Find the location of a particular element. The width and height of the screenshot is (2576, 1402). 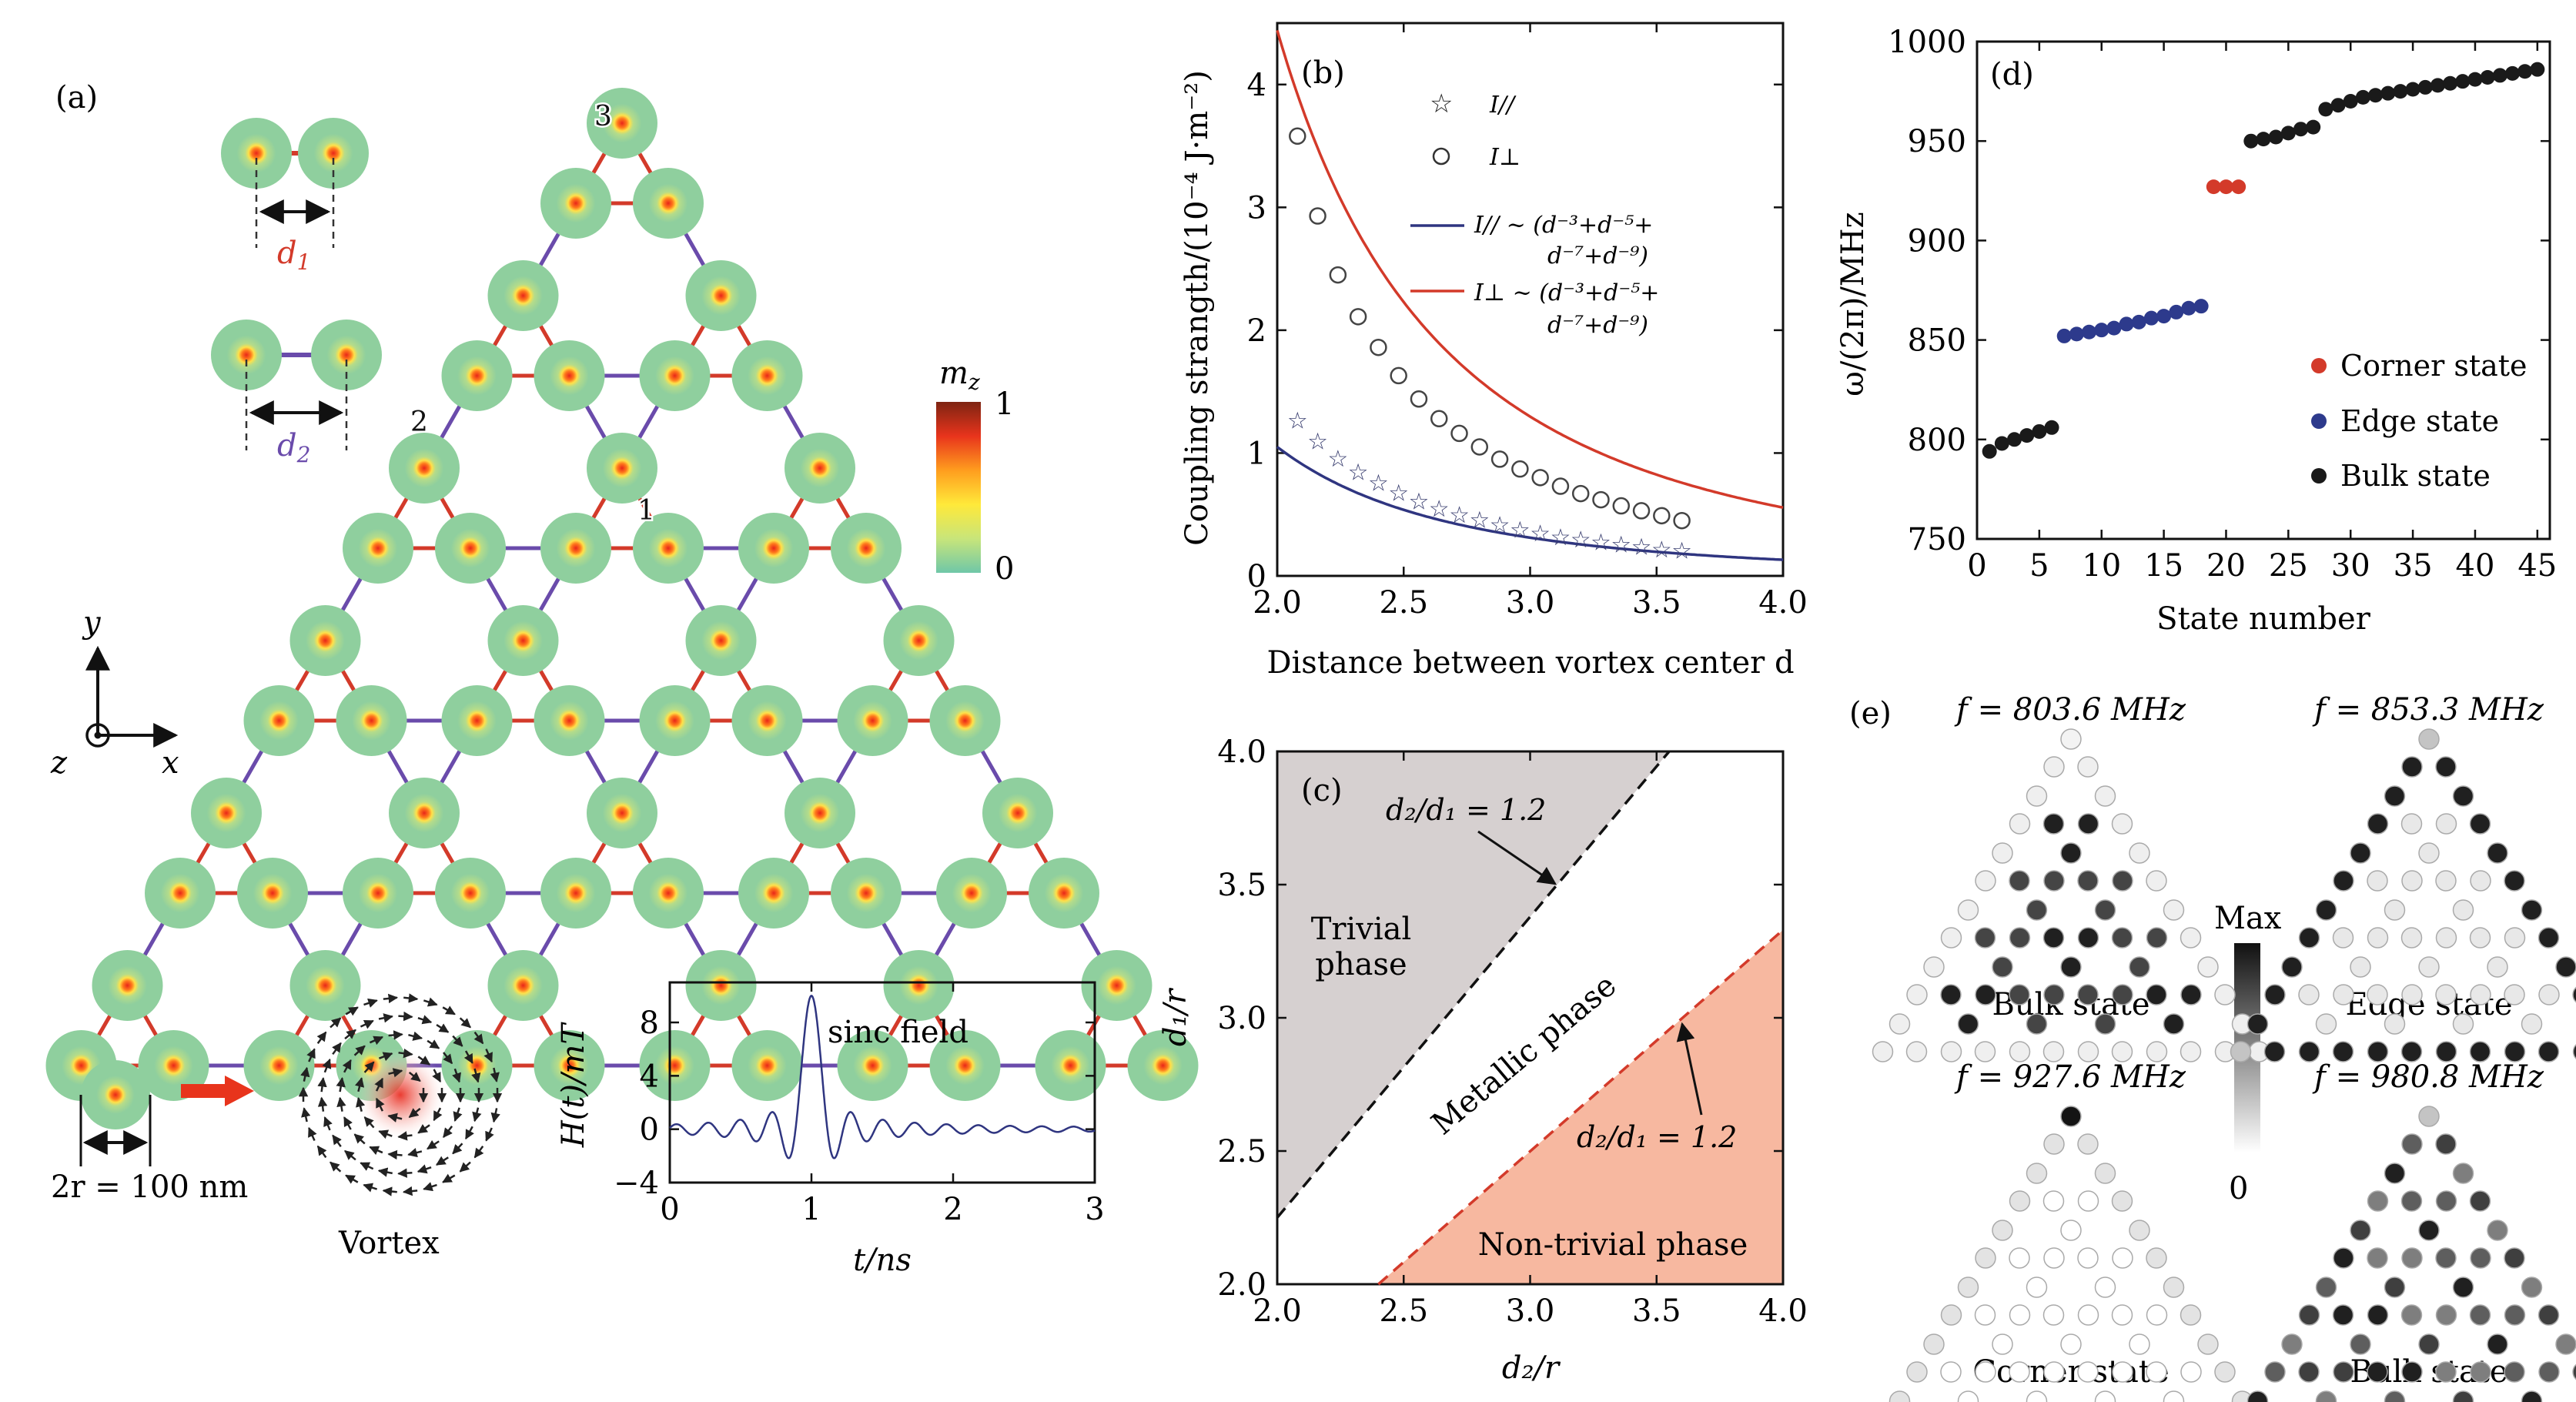

panel-d-xlabel: State number is located at coordinates (2263, 619).